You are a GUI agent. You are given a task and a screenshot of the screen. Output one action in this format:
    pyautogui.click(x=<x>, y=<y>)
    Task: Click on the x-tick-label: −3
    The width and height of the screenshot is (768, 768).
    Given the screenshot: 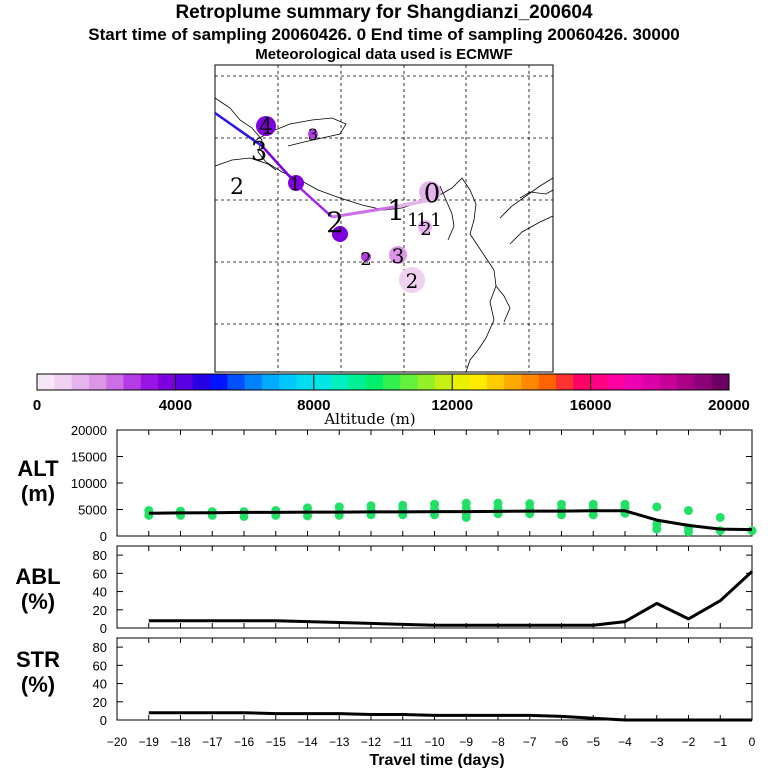 What is the action you would take?
    pyautogui.click(x=657, y=742)
    